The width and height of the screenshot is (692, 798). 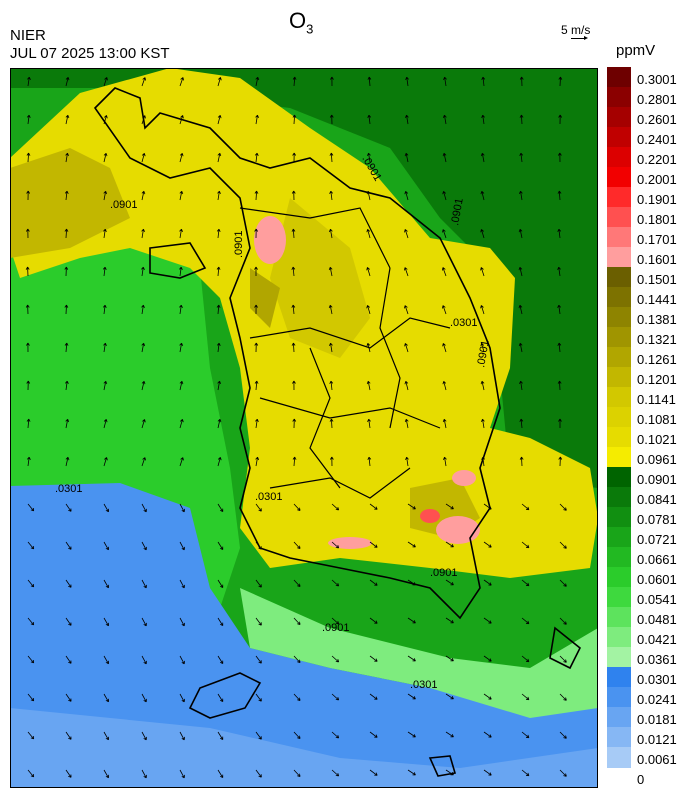 I want to click on legend-label: 0.1901, so click(x=657, y=199).